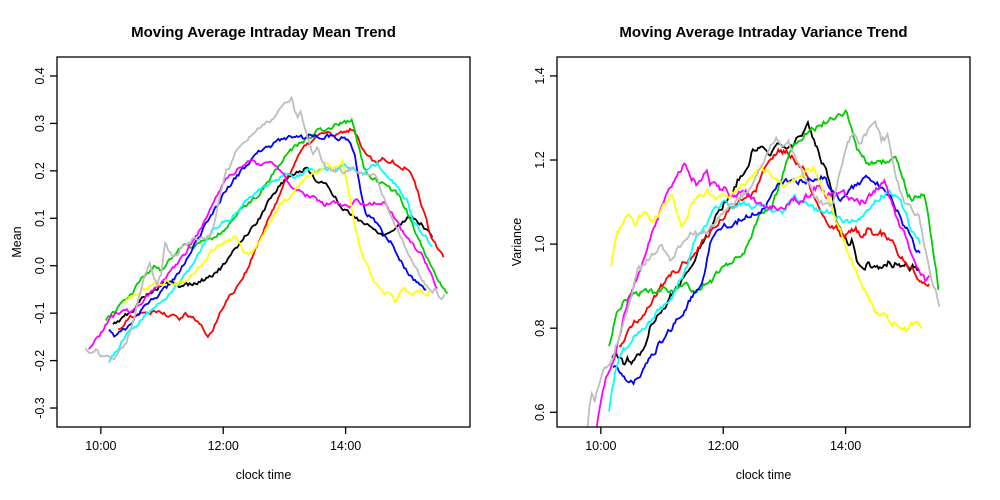  I want to click on y-tick-label: 0.4, so click(40, 75).